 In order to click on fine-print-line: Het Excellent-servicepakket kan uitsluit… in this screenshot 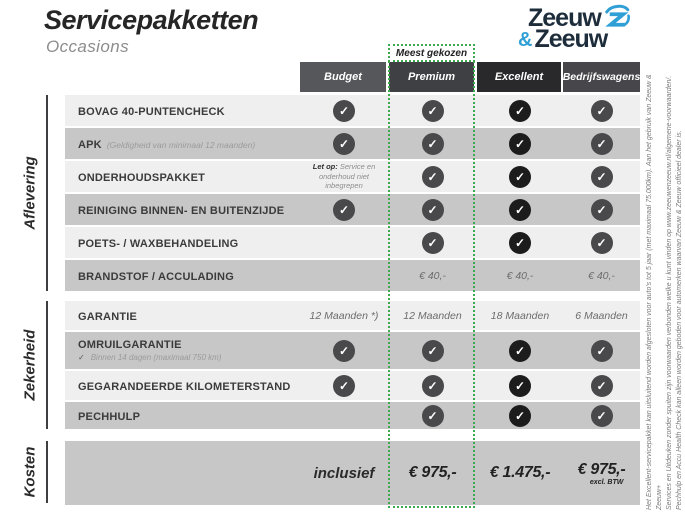, I will do `click(655, 292)`.